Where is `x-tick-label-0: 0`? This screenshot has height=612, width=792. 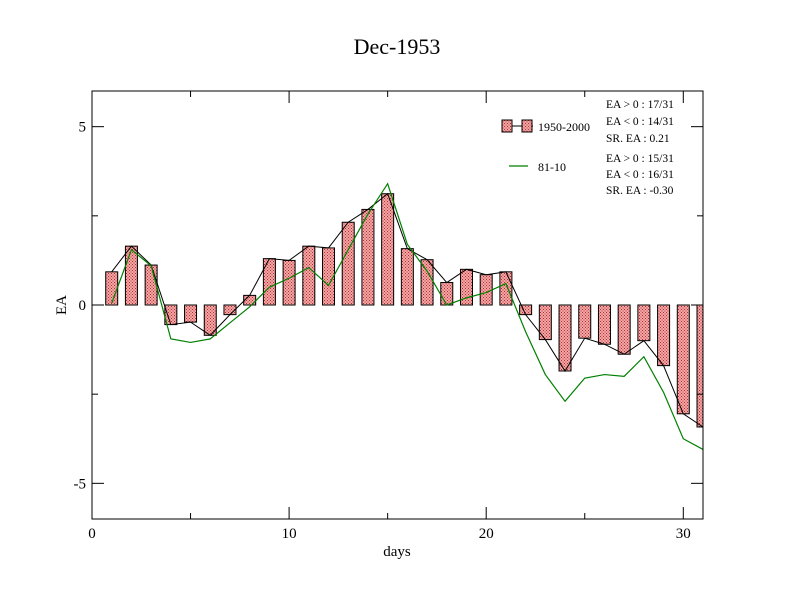 x-tick-label-0: 0 is located at coordinates (92, 534).